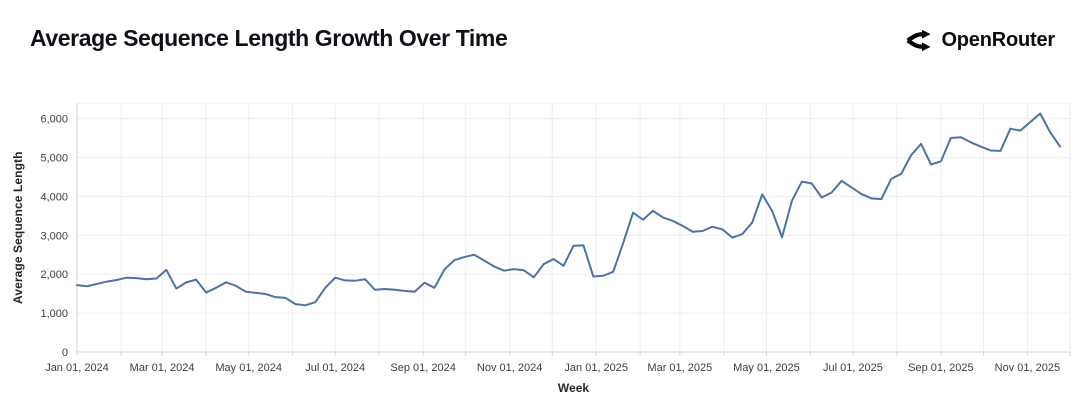 Image resolution: width=1080 pixels, height=408 pixels. Describe the element at coordinates (422, 368) in the screenshot. I see `x-tick-label: Sep 01, 2024` at that location.